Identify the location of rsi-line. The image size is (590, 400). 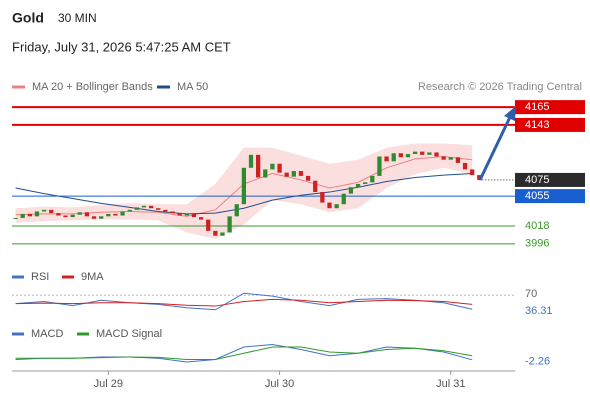
(244, 301).